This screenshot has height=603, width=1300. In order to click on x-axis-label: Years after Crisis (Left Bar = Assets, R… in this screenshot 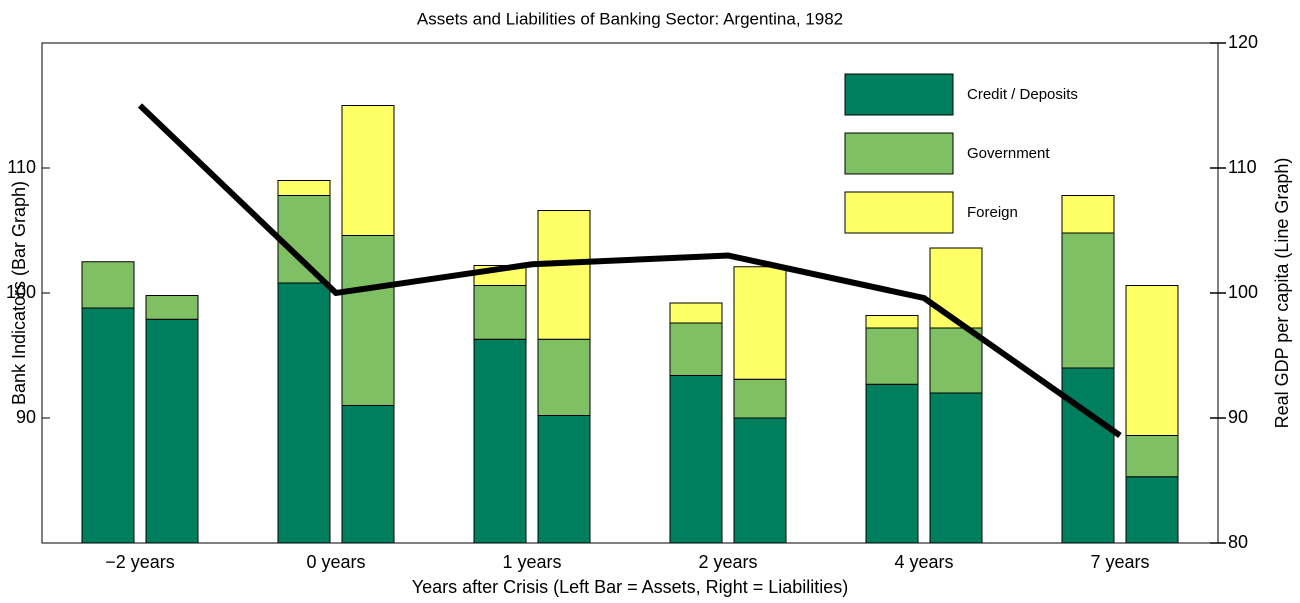, I will do `click(630, 587)`.